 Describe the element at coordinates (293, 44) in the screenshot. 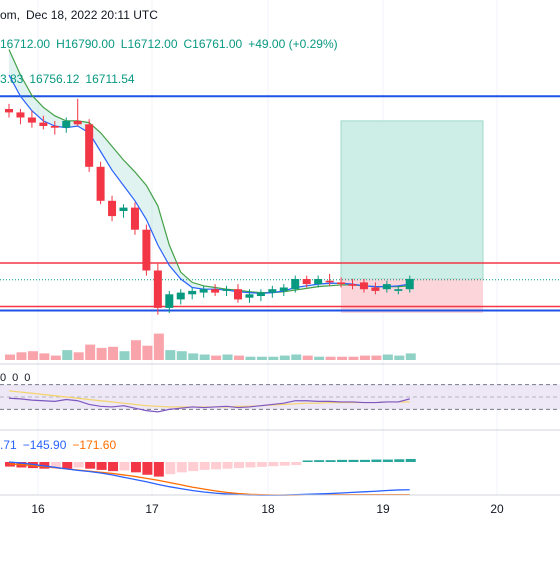

I see `change-value: +49.00 (+0.29%)` at that location.